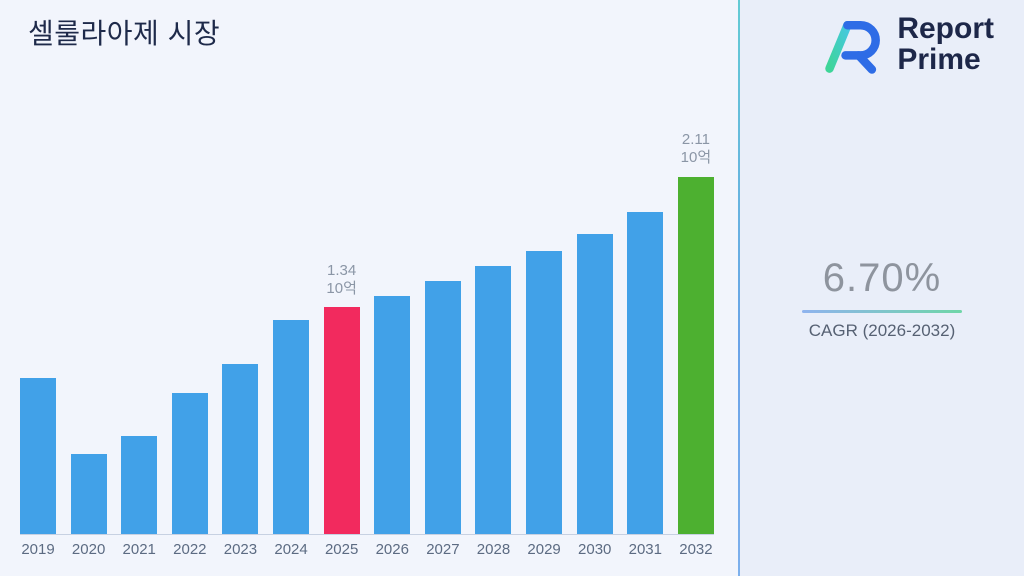  I want to click on page-title: 셀룰라아제 시장, so click(124, 33).